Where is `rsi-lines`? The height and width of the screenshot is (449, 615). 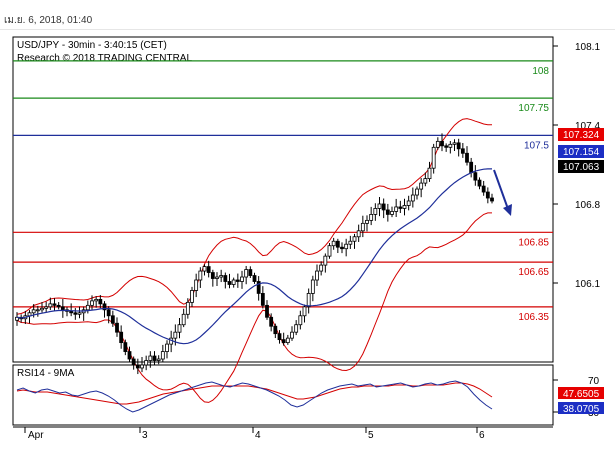 rsi-lines is located at coordinates (254, 396).